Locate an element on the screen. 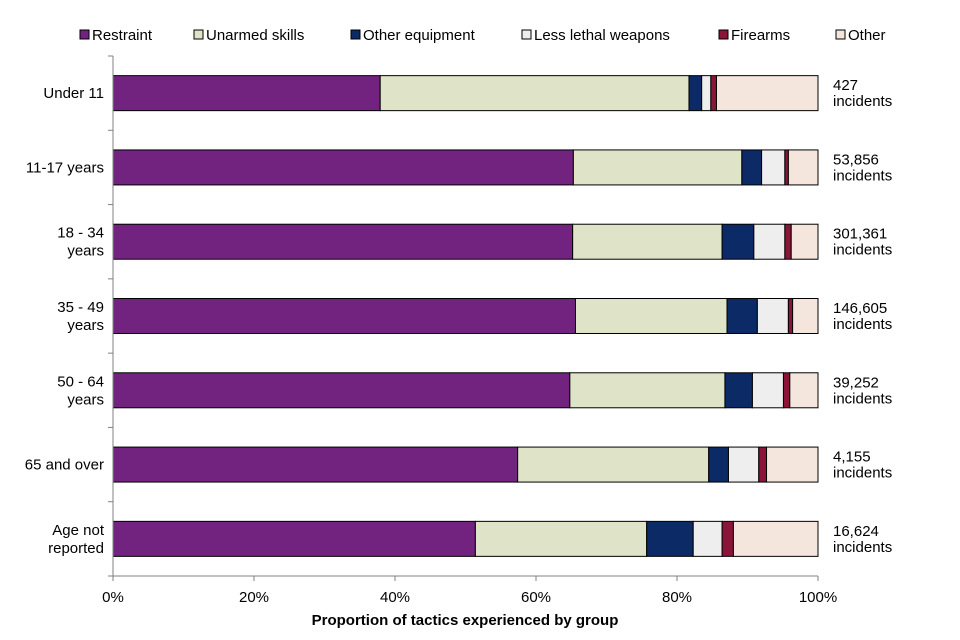 Image resolution: width=960 pixels, height=640 pixels. legend-swatch-restraint is located at coordinates (84, 34).